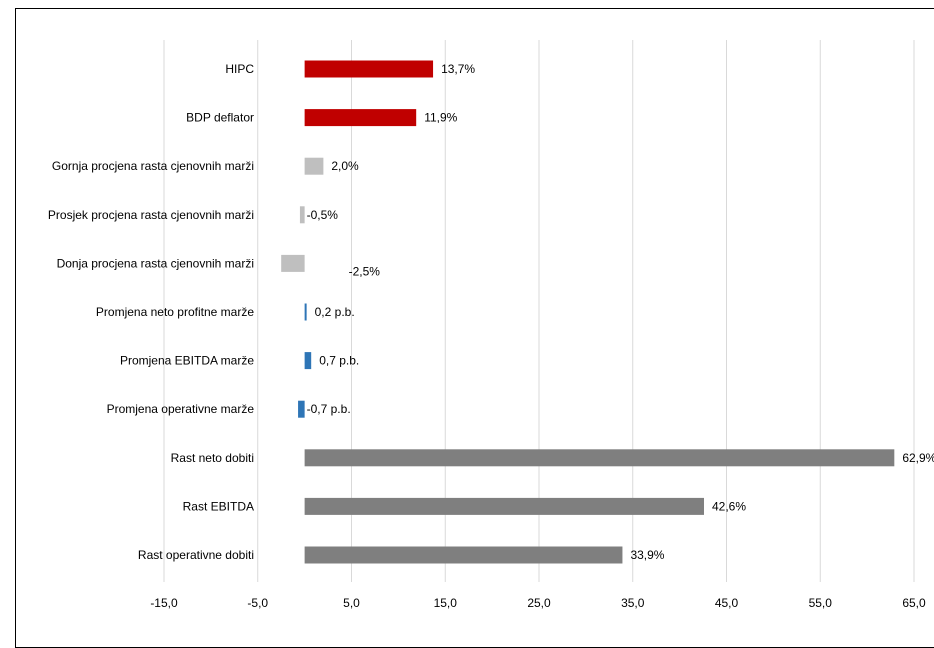 The height and width of the screenshot is (648, 934). What do you see at coordinates (218, 506) in the screenshot?
I see `category-label: Rast EBITDA` at bounding box center [218, 506].